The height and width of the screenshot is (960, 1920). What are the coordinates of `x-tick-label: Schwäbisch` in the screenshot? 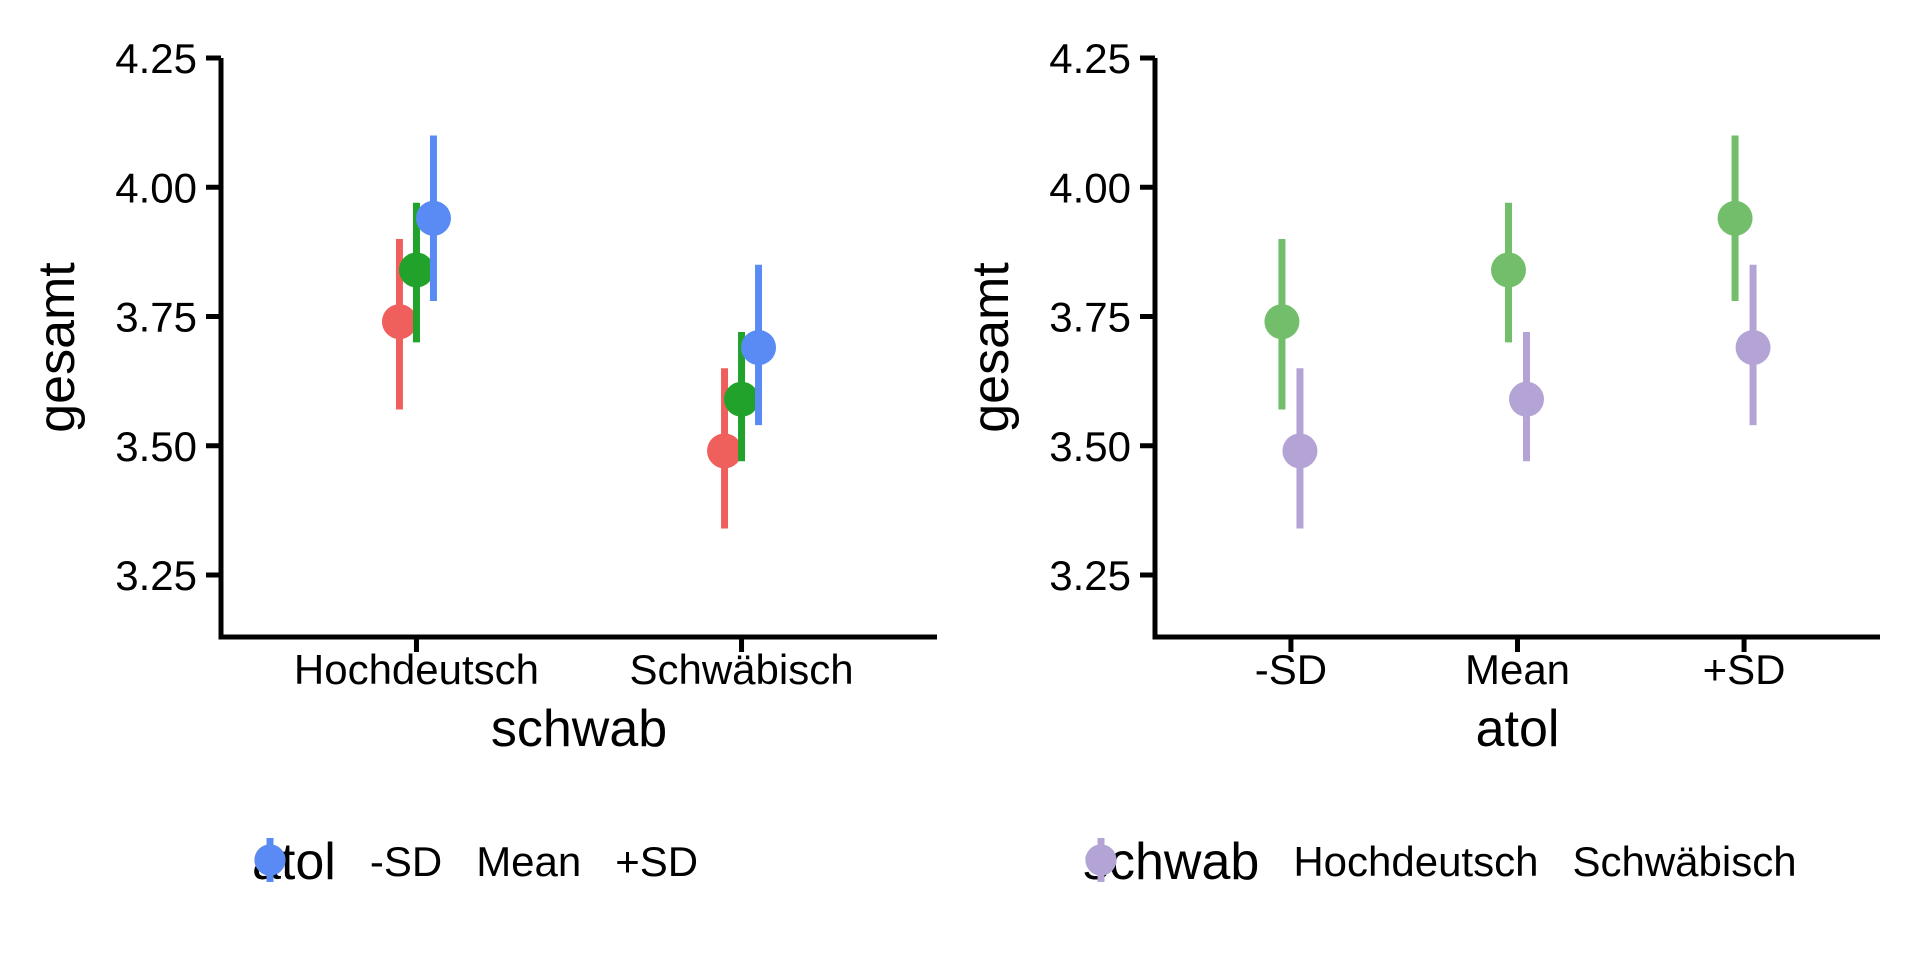 It's located at (741, 669).